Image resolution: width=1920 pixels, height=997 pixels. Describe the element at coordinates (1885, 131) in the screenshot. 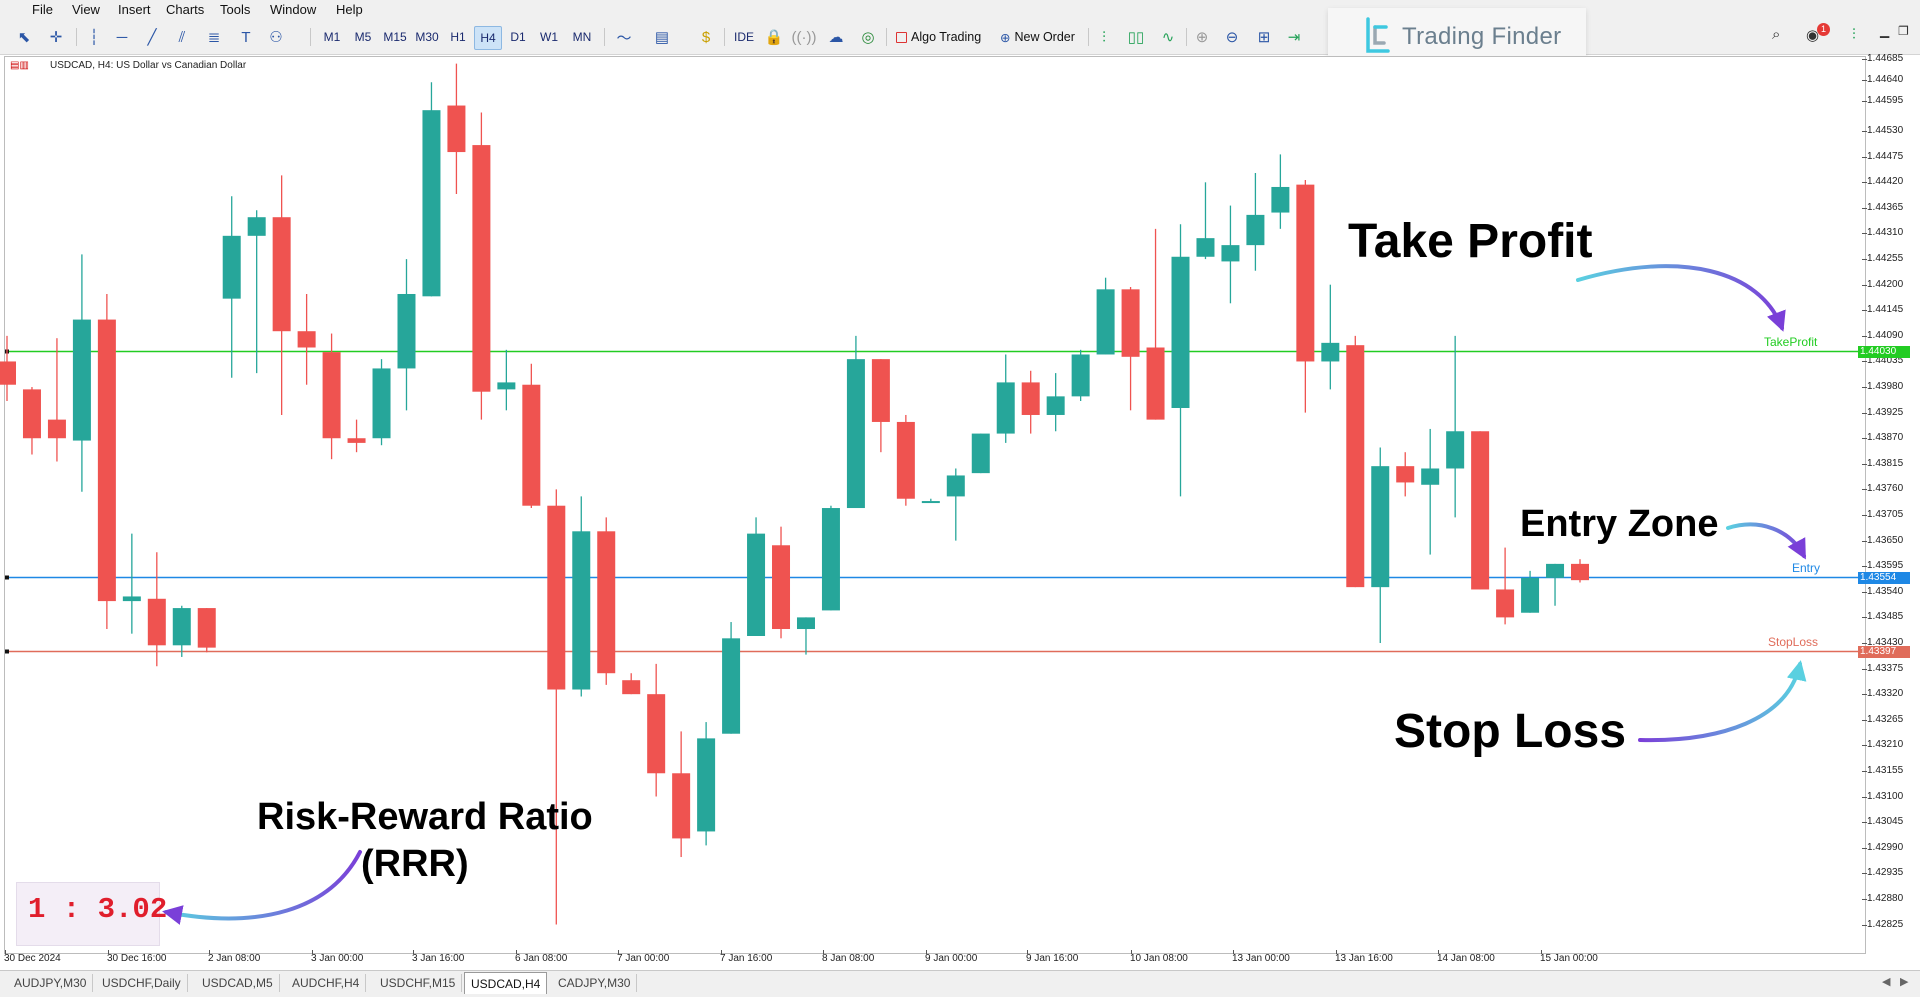

I see `price-tick-label: 1.44530` at that location.